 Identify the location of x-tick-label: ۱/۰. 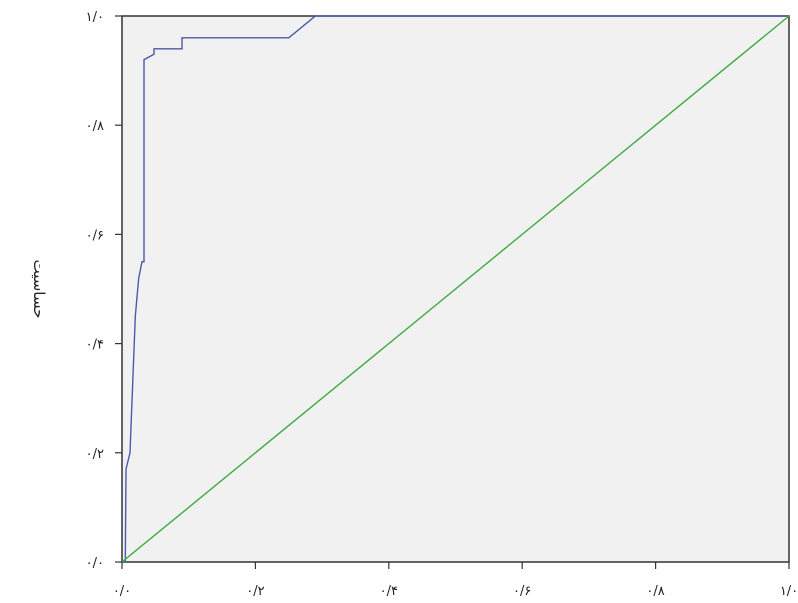
(789, 591).